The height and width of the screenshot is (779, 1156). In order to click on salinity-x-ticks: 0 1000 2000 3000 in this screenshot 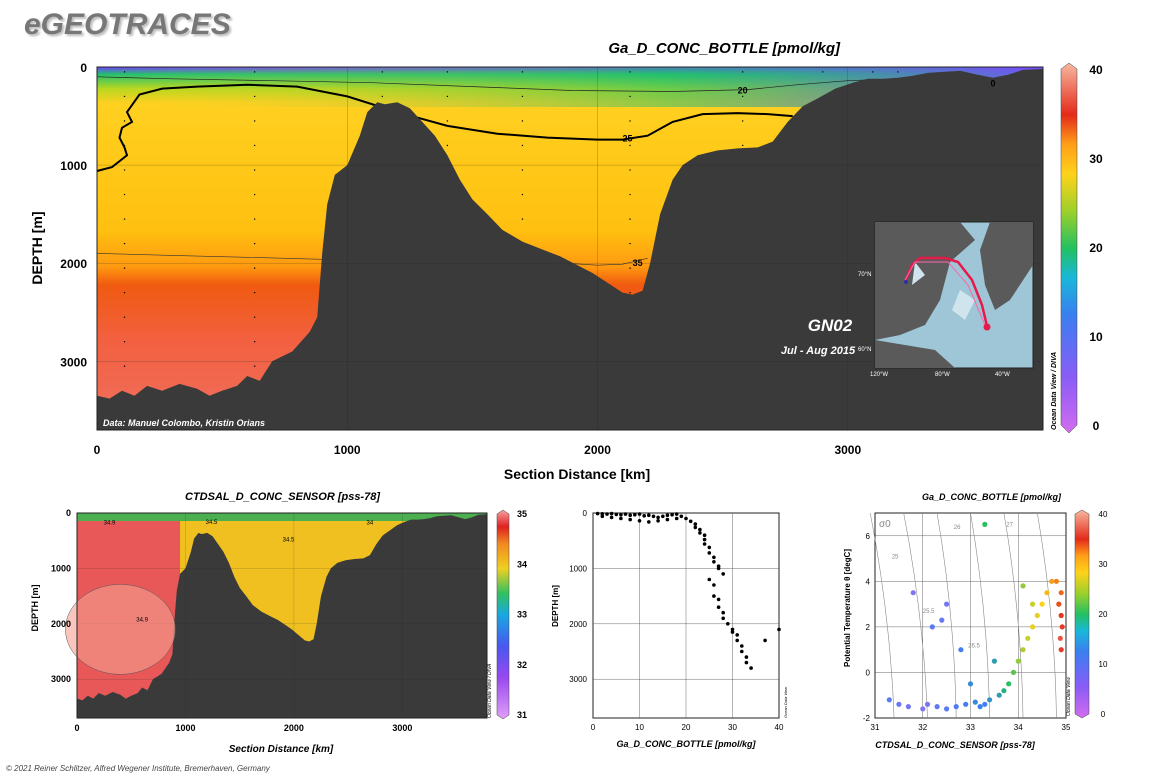, I will do `click(243, 728)`.